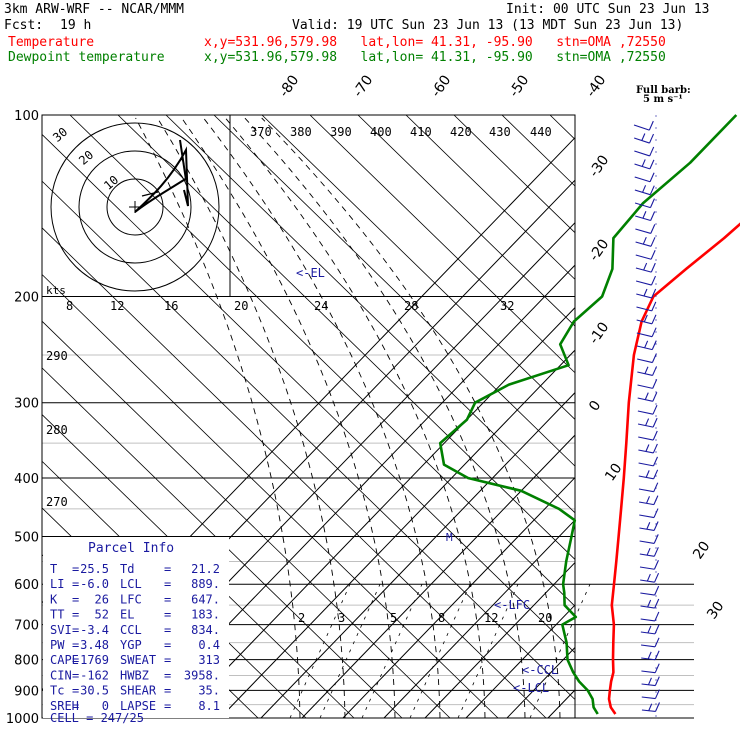 Image resolution: width=740 pixels, height=740 pixels. What do you see at coordinates (261, 132) in the screenshot?
I see `theta-label: 370` at bounding box center [261, 132].